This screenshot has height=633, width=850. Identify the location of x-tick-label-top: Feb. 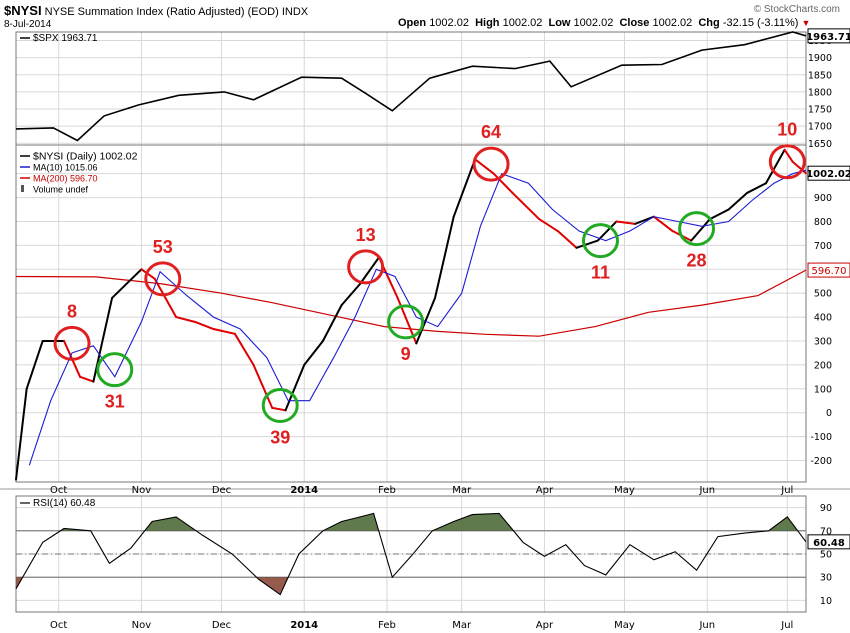
(387, 490).